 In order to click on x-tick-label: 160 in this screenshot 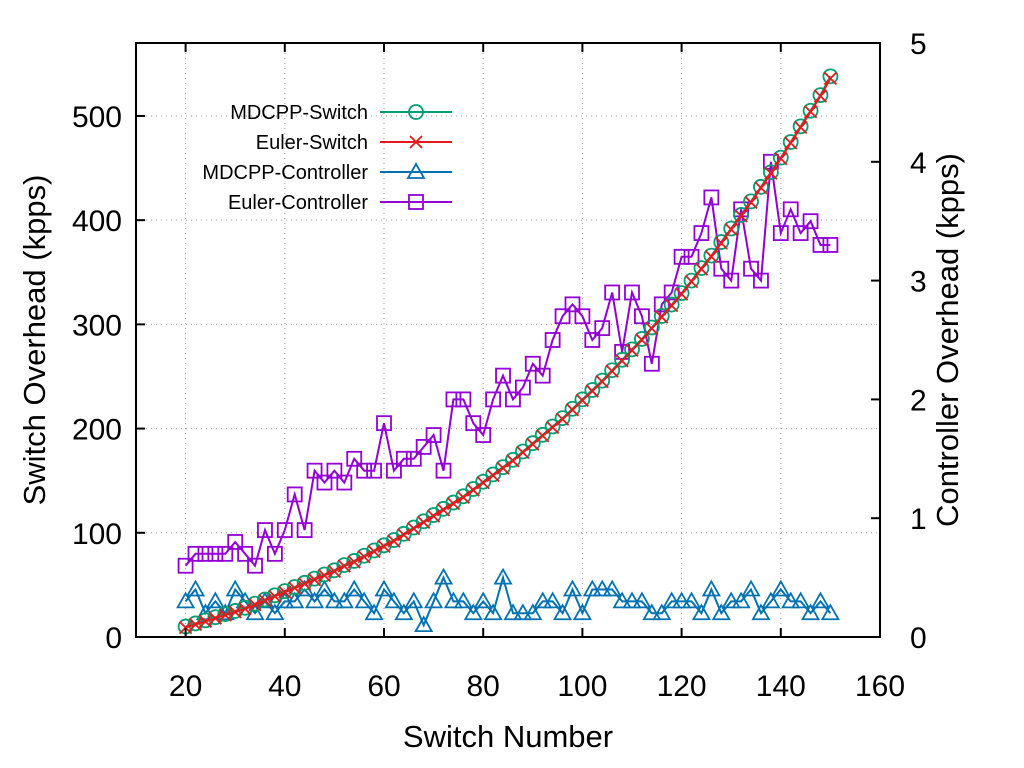, I will do `click(880, 686)`.